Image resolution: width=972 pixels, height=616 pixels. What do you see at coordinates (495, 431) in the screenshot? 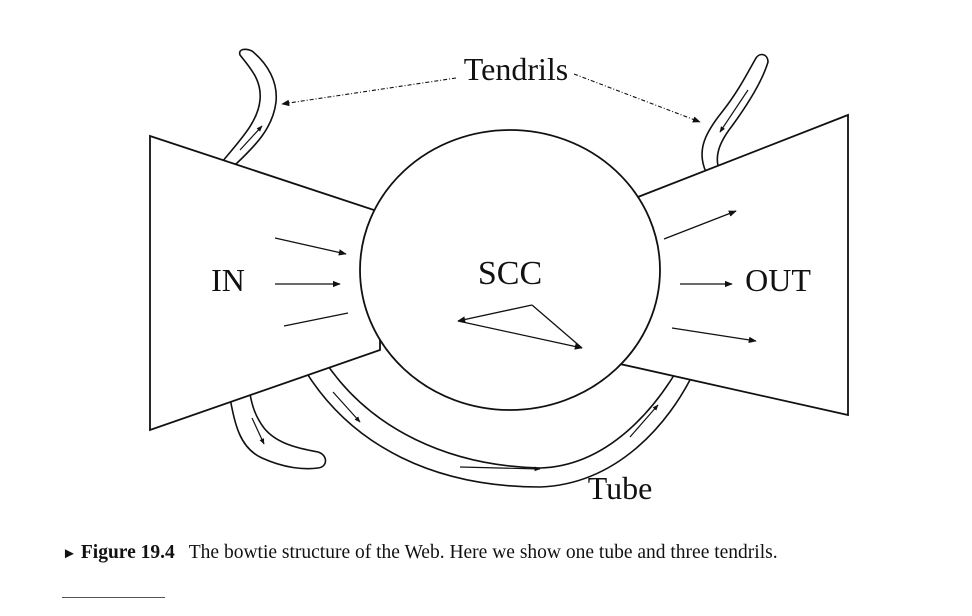
I see `tube-flow-arrows` at bounding box center [495, 431].